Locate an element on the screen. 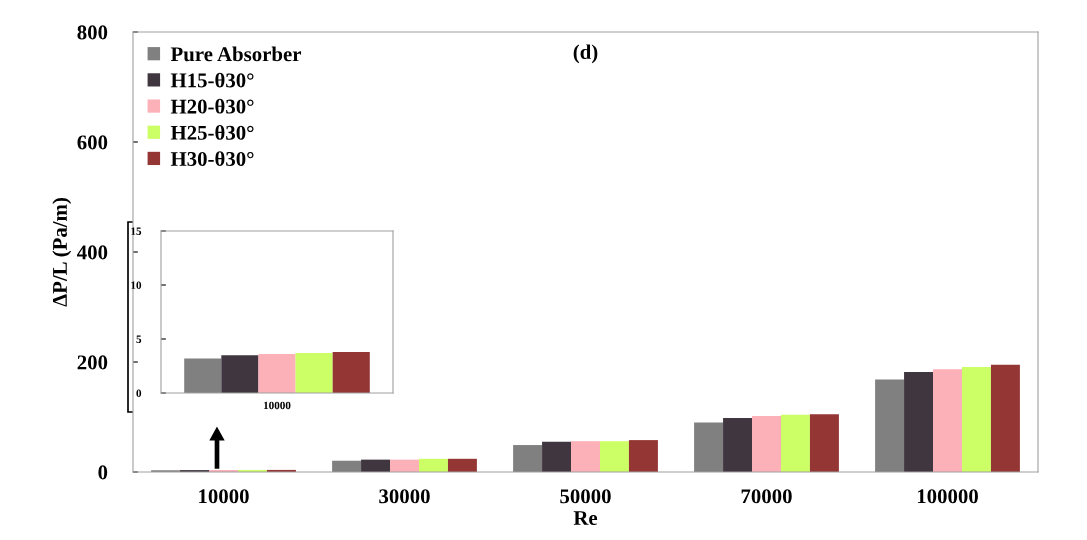 The height and width of the screenshot is (540, 1087). text: (d) is located at coordinates (585, 54).